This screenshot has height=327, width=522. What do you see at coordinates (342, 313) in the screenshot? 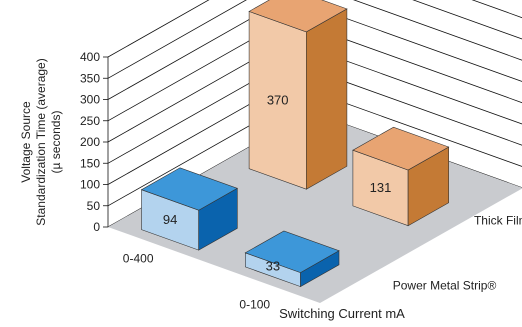
I see `x-axis-title: Switching Current mA` at bounding box center [342, 313].